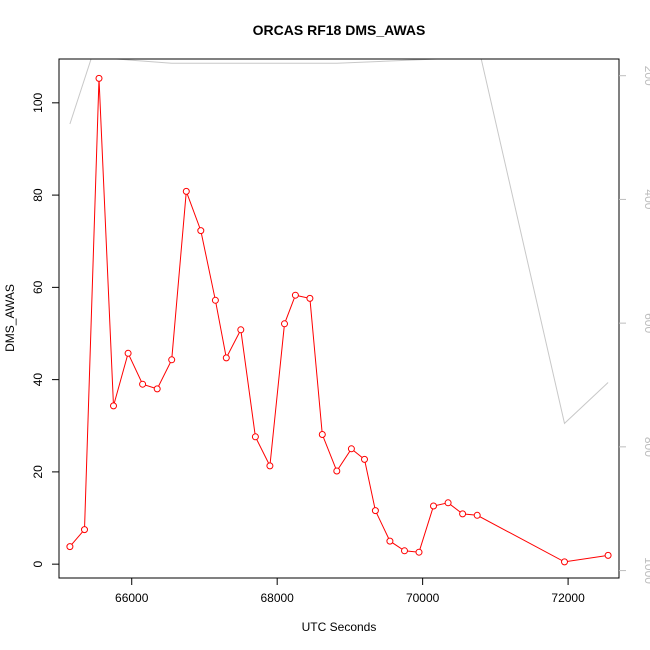 The image size is (650, 650). I want to click on secondary-y-tick-label: 800, so click(646, 447).